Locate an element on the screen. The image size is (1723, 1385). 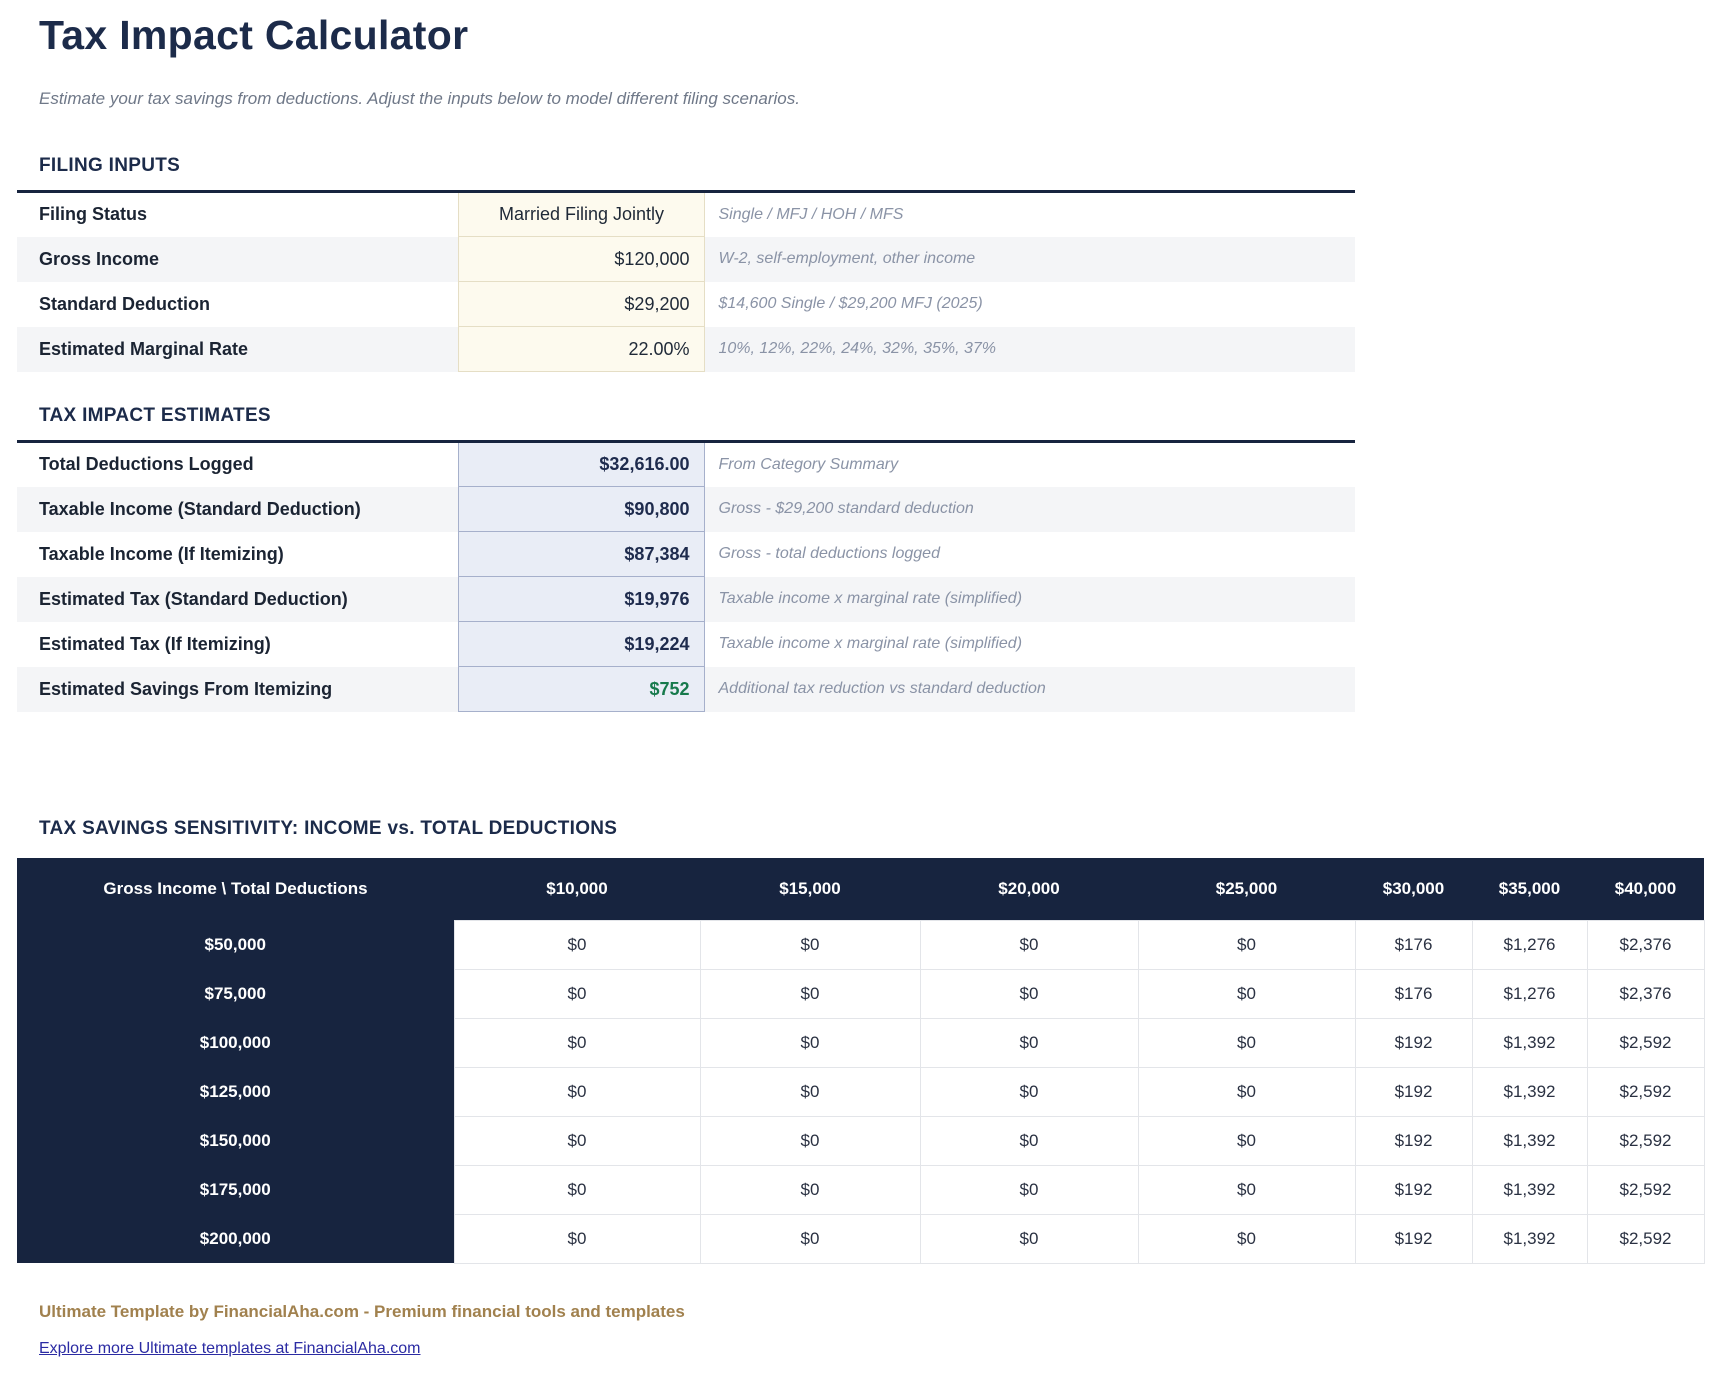
sensitivity-row: $125,000 $0 $0 $0 $0 $192 $1,392 $2,592 is located at coordinates (861, 1091).